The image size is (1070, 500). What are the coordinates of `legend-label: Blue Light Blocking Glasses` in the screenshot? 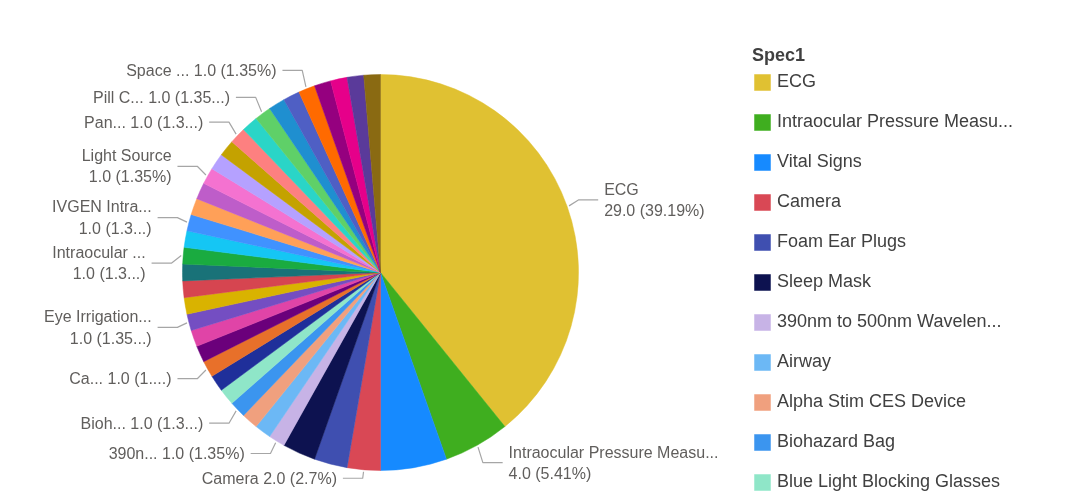 It's located at (889, 481).